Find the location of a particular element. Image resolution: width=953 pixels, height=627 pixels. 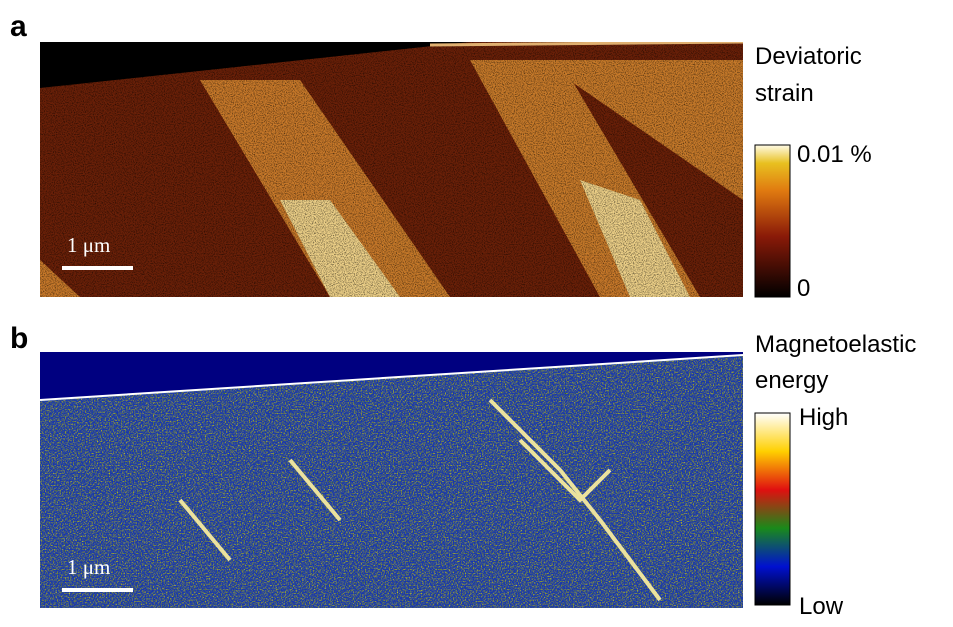

colorbar-title: strain is located at coordinates (784, 93).